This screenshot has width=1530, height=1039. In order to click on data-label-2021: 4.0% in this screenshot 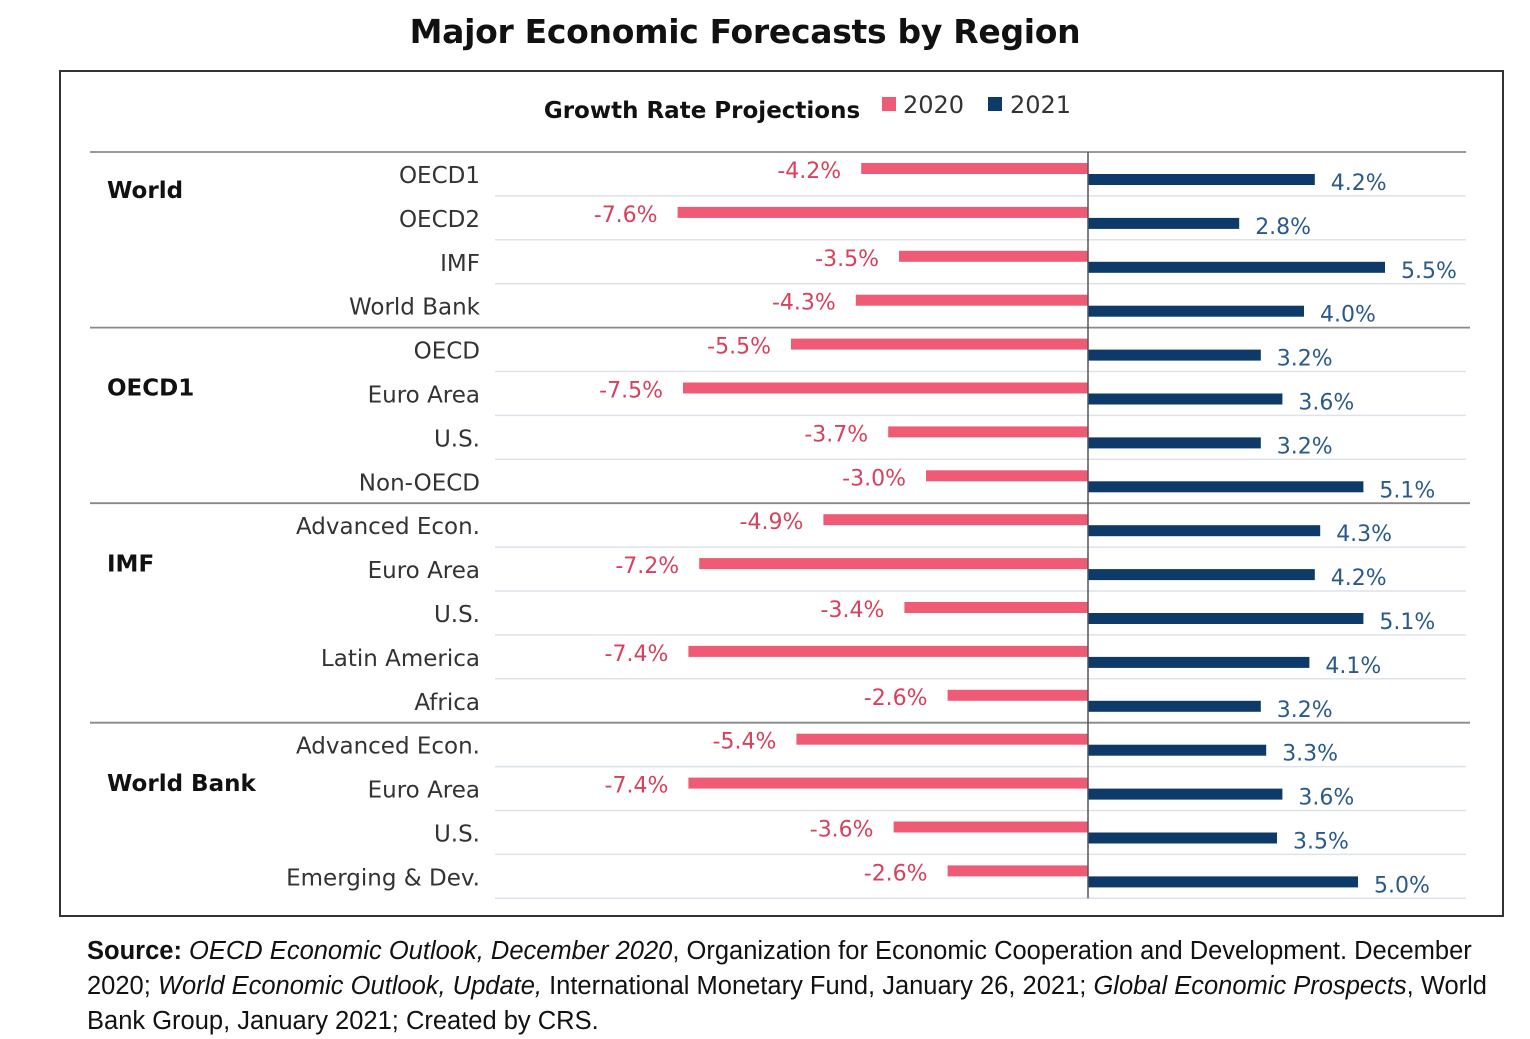, I will do `click(1348, 315)`.